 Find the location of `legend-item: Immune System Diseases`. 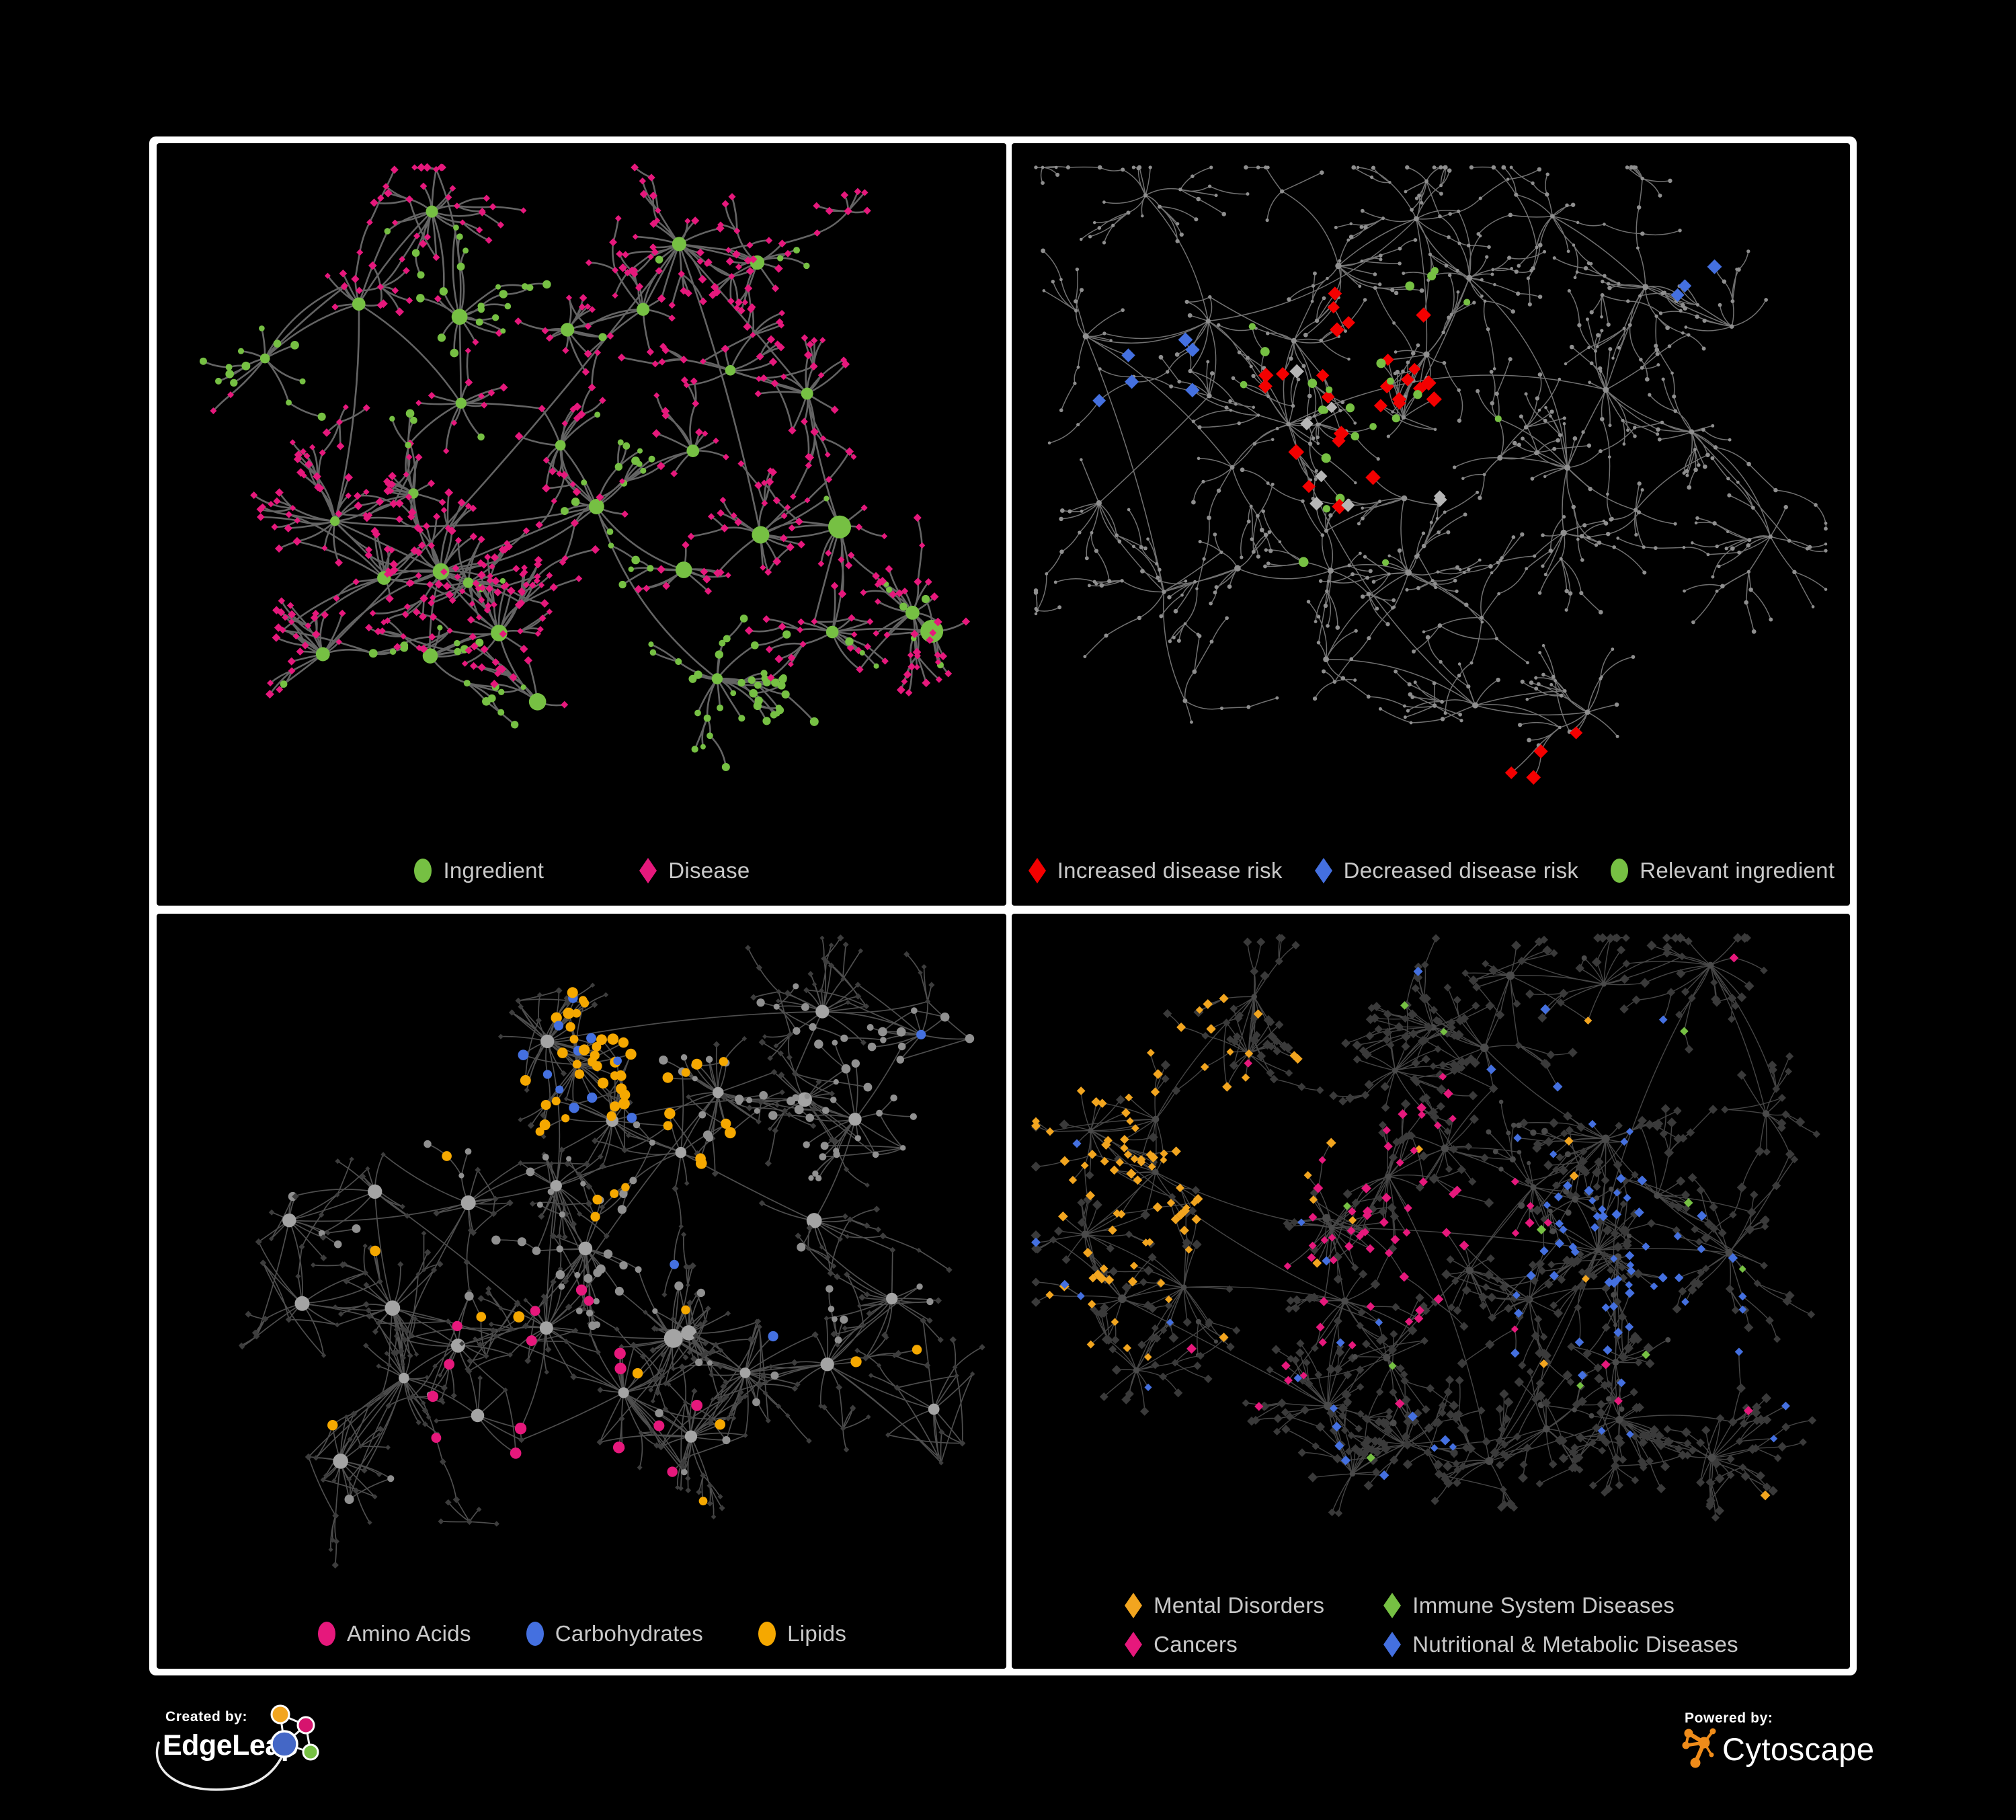

legend-item: Immune System Diseases is located at coordinates (1560, 1605).